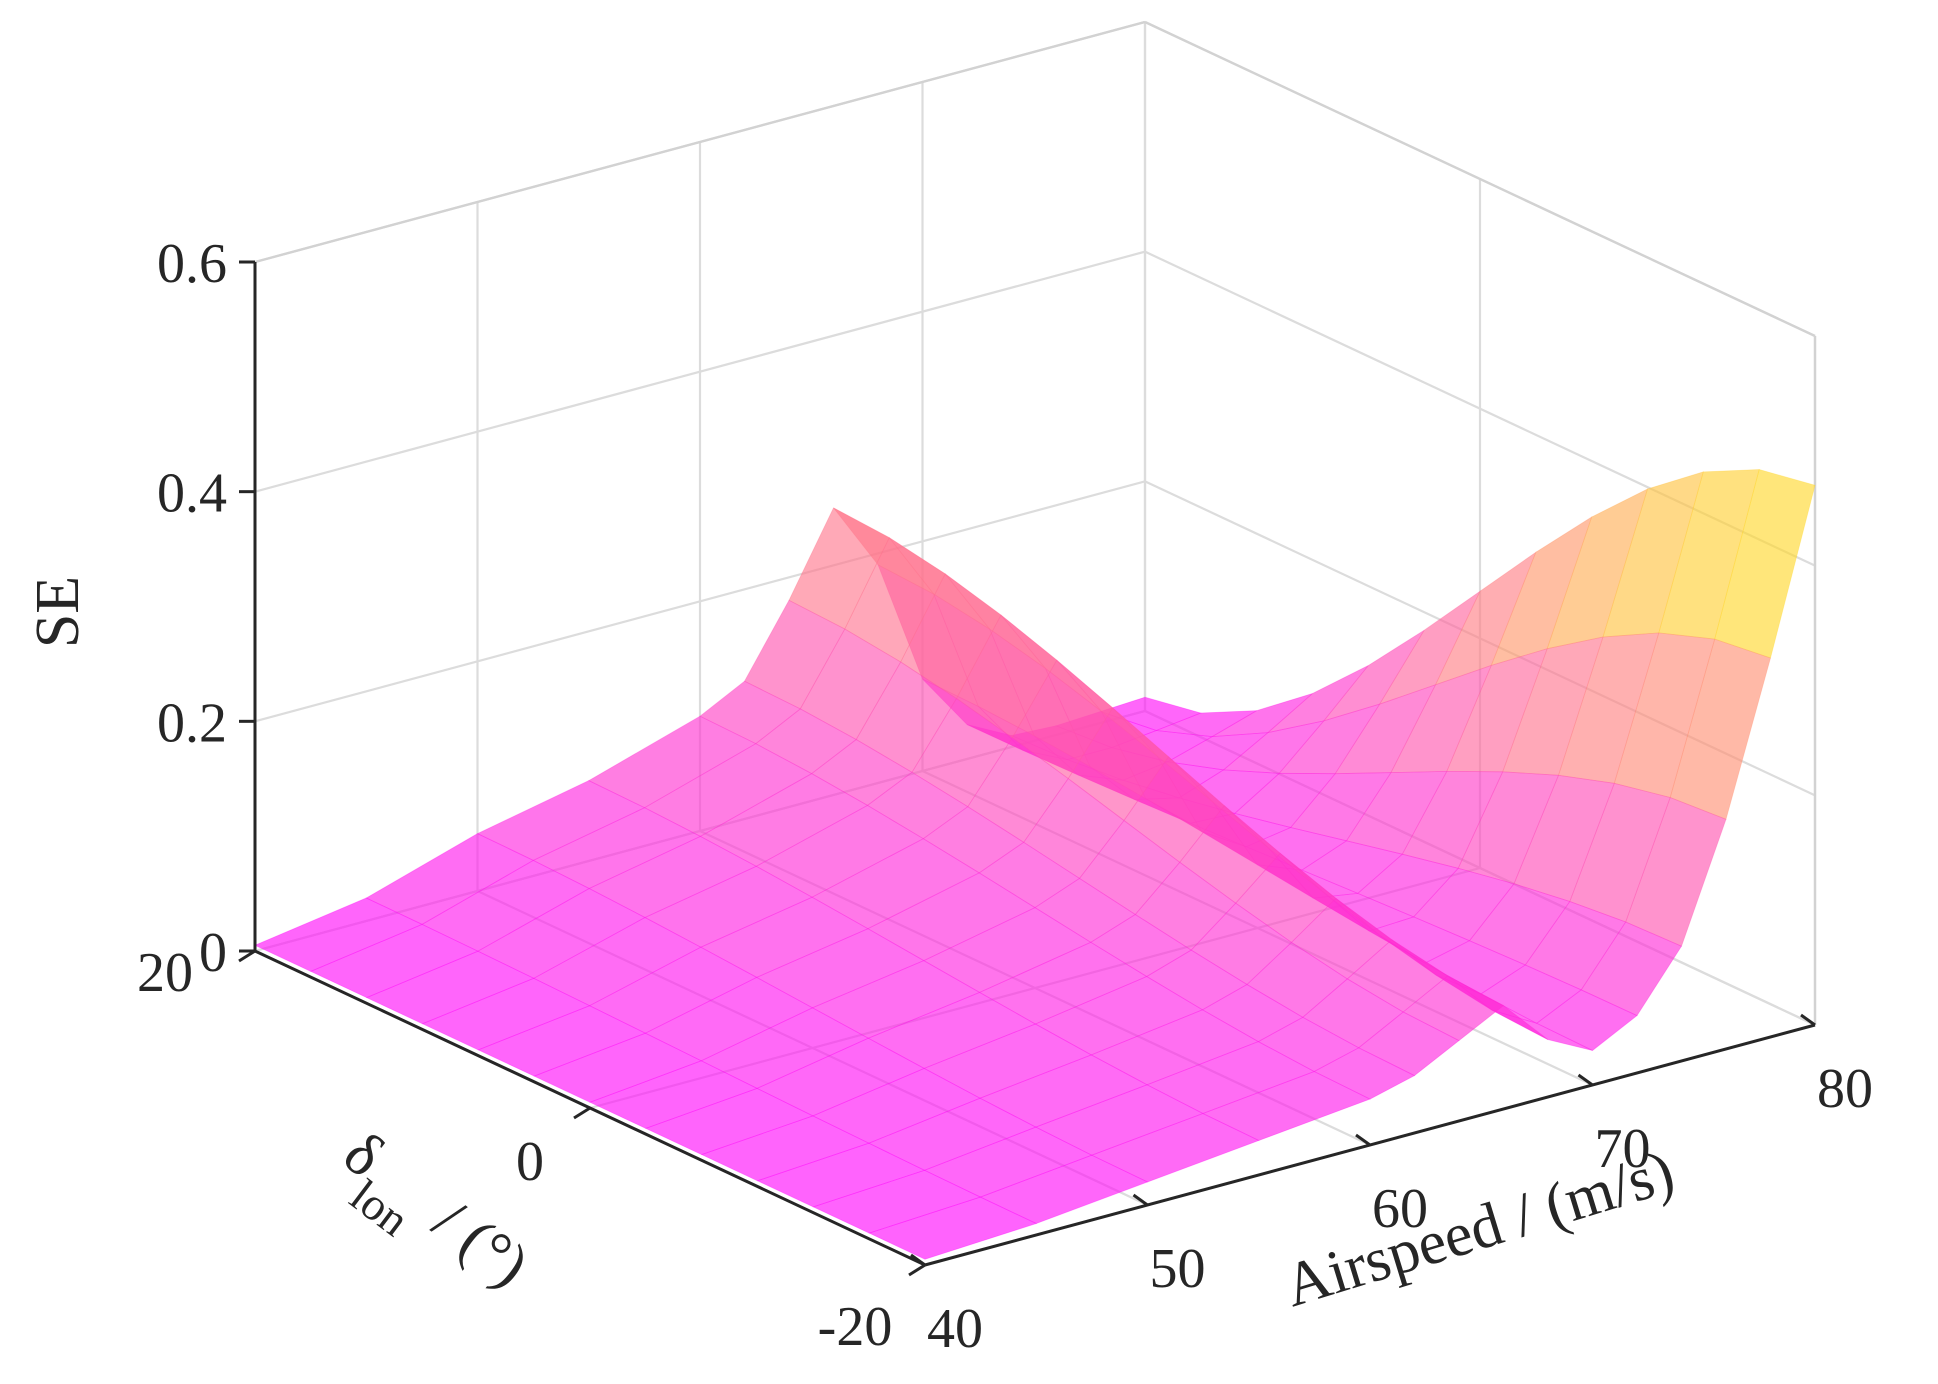  What do you see at coordinates (1178, 1269) in the screenshot?
I see `x-tick-label-1: 50` at bounding box center [1178, 1269].